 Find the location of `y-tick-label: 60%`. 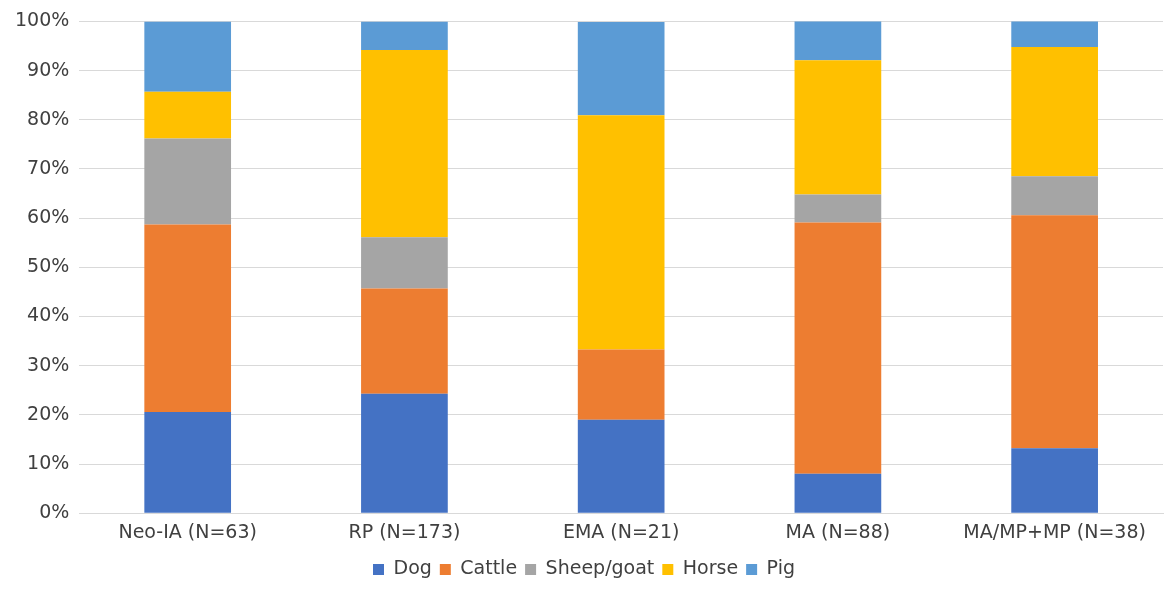

y-tick-label: 60% is located at coordinates (48, 216).